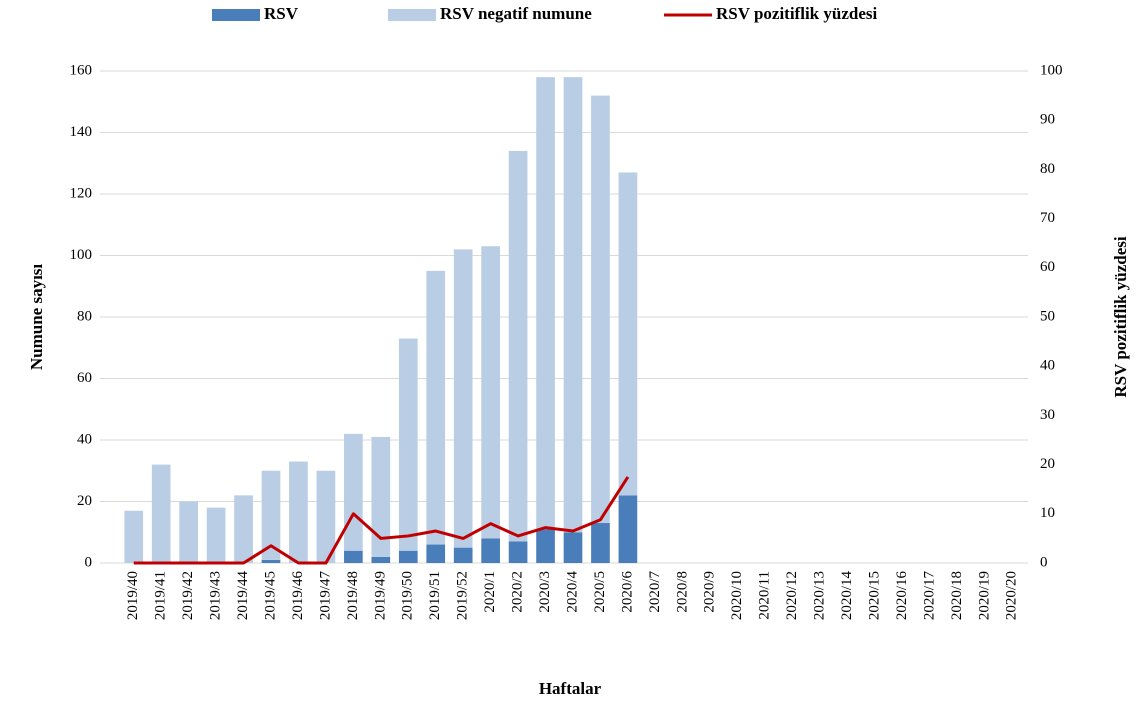 Image resolution: width=1141 pixels, height=711 pixels. I want to click on legend-label: RSV negatif numune, so click(516, 13).